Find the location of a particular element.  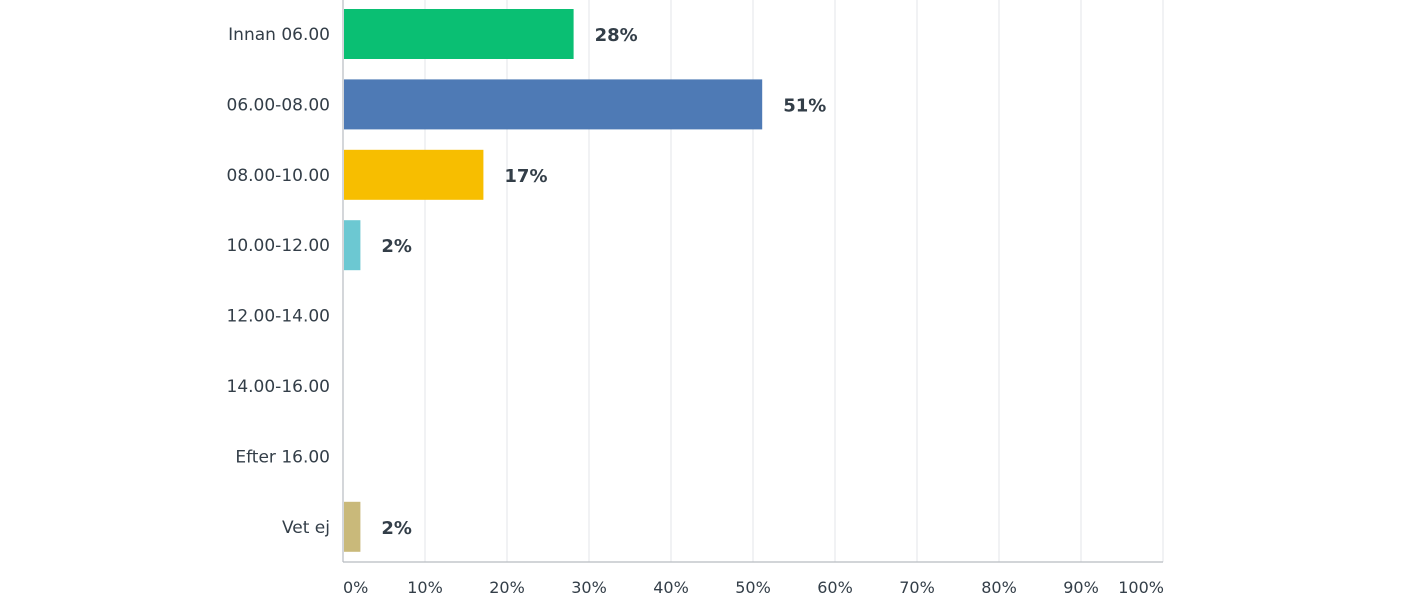

x-tick-label: 100% is located at coordinates (1141, 587).